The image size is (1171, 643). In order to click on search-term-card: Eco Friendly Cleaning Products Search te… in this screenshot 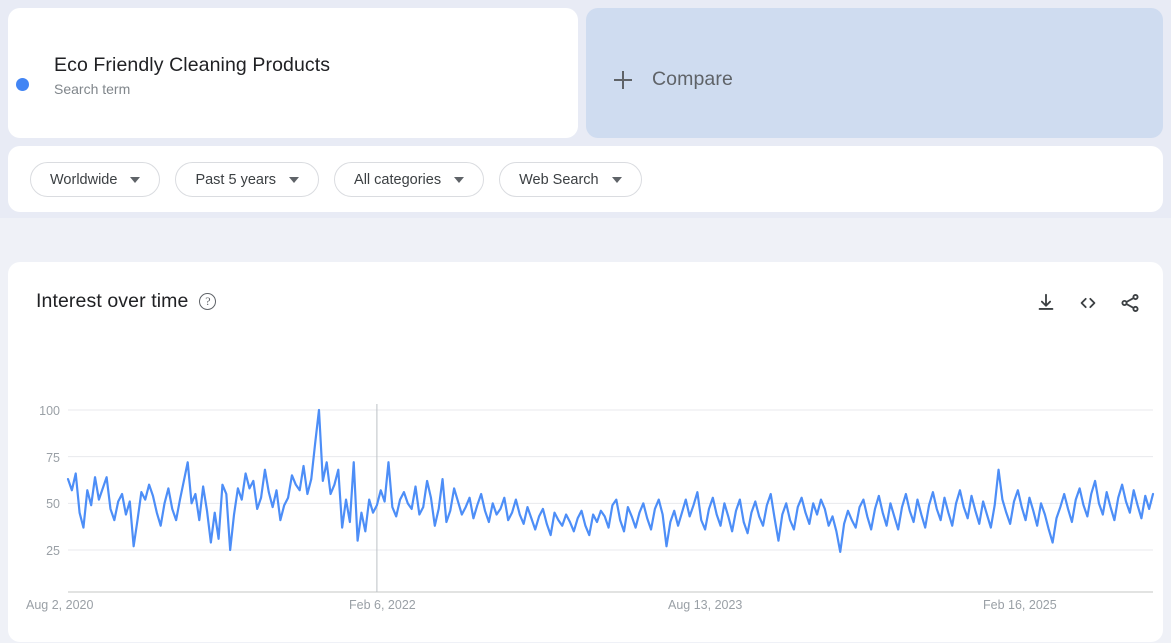, I will do `click(293, 73)`.